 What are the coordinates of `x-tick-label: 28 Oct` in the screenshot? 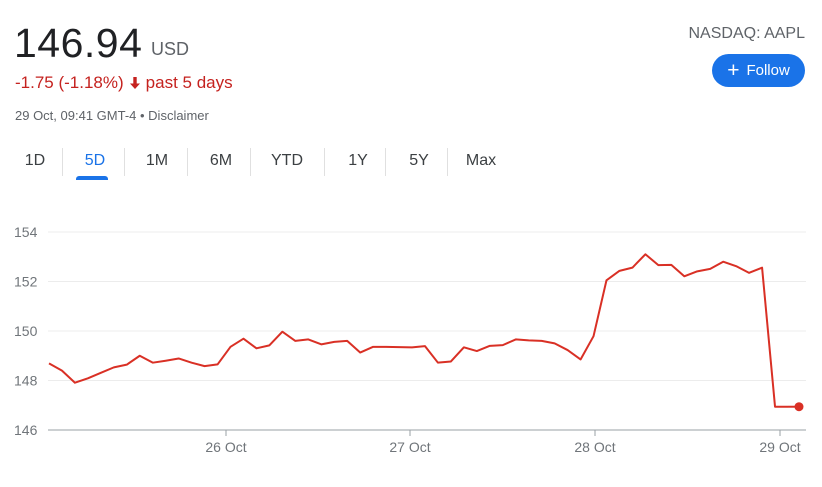 It's located at (594, 447).